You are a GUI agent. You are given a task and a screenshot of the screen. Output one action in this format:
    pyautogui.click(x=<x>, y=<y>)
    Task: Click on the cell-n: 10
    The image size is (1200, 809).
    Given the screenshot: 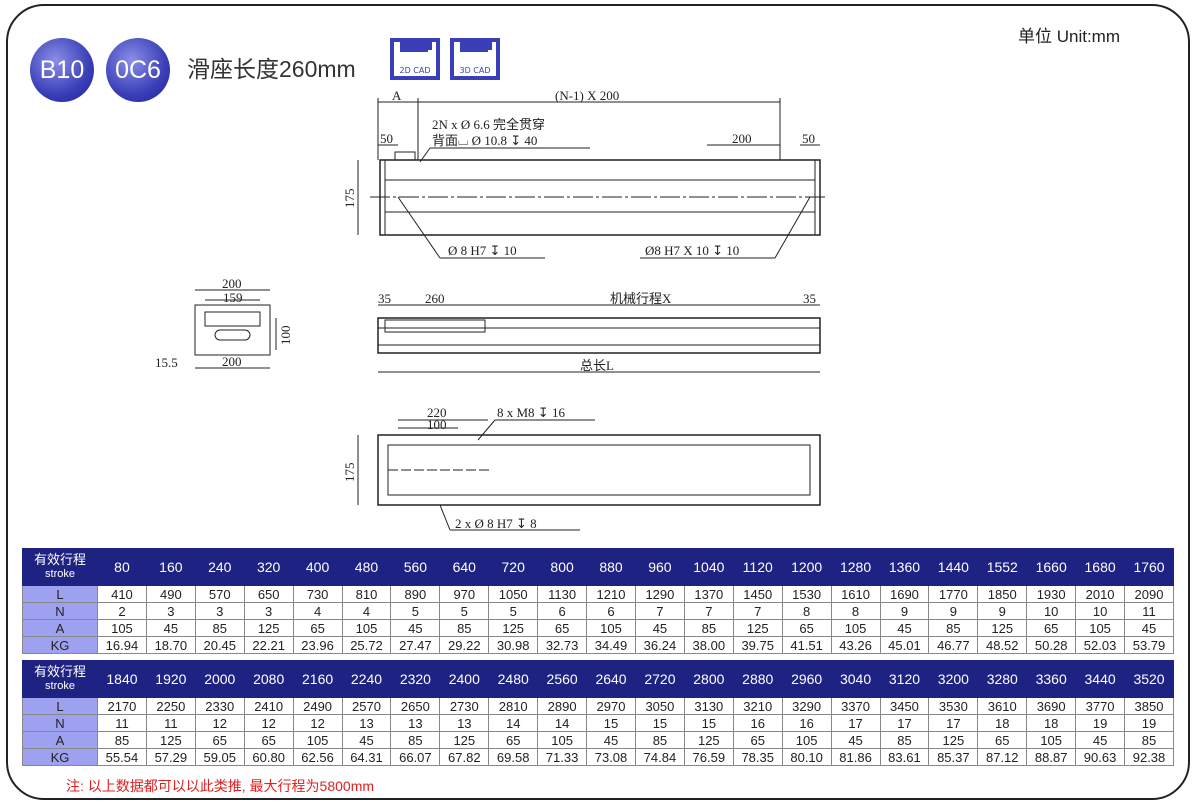 What is the action you would take?
    pyautogui.click(x=1051, y=611)
    